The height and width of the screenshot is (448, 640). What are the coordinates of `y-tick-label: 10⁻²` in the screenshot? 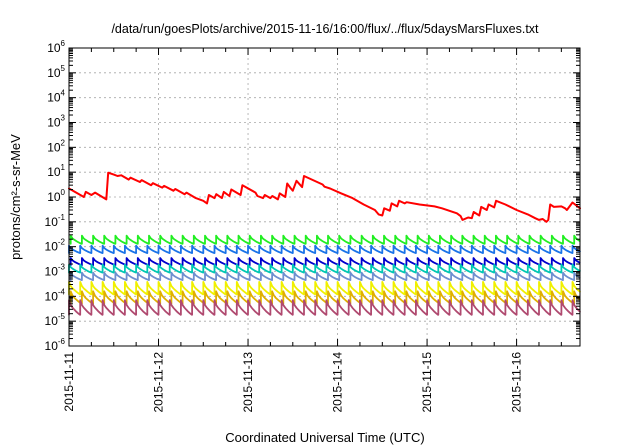 It's located at (55, 246).